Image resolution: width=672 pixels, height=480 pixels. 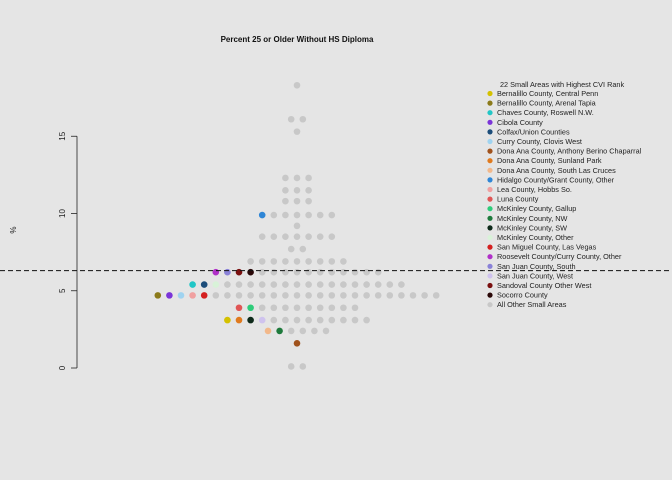 I want to click on legend-item-label: San Miguel County, Las Vegas, so click(x=547, y=247).